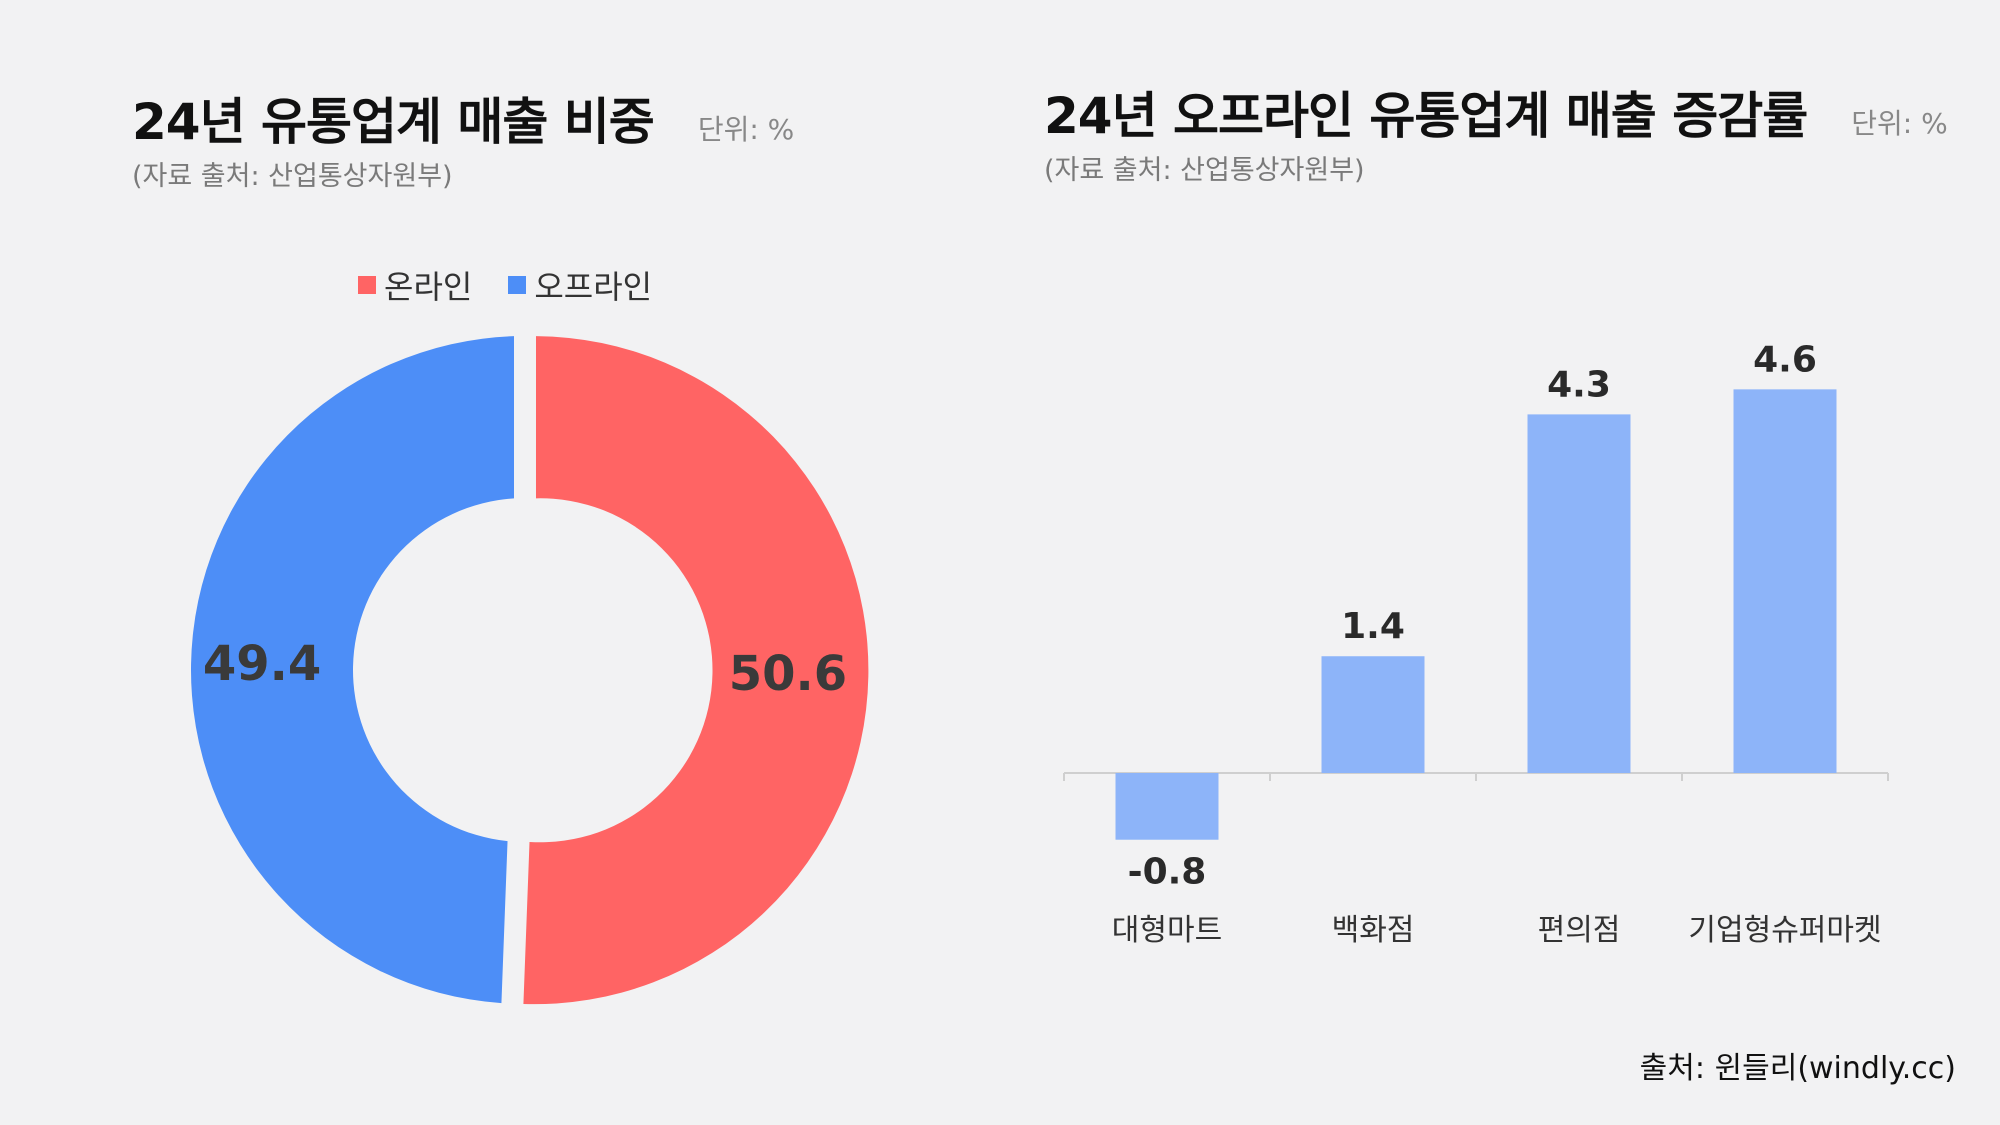  What do you see at coordinates (1797, 1068) in the screenshot?
I see `footer-credit: 출처: 윈들리(windly.cc)` at bounding box center [1797, 1068].